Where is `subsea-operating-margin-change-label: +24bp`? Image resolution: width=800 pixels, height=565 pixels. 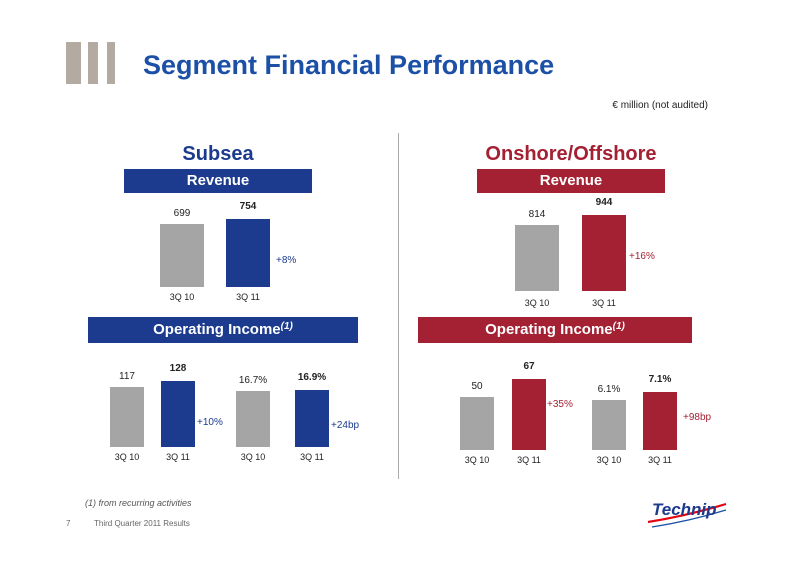
subsea-operating-margin-change-label: +24bp is located at coordinates (345, 425).